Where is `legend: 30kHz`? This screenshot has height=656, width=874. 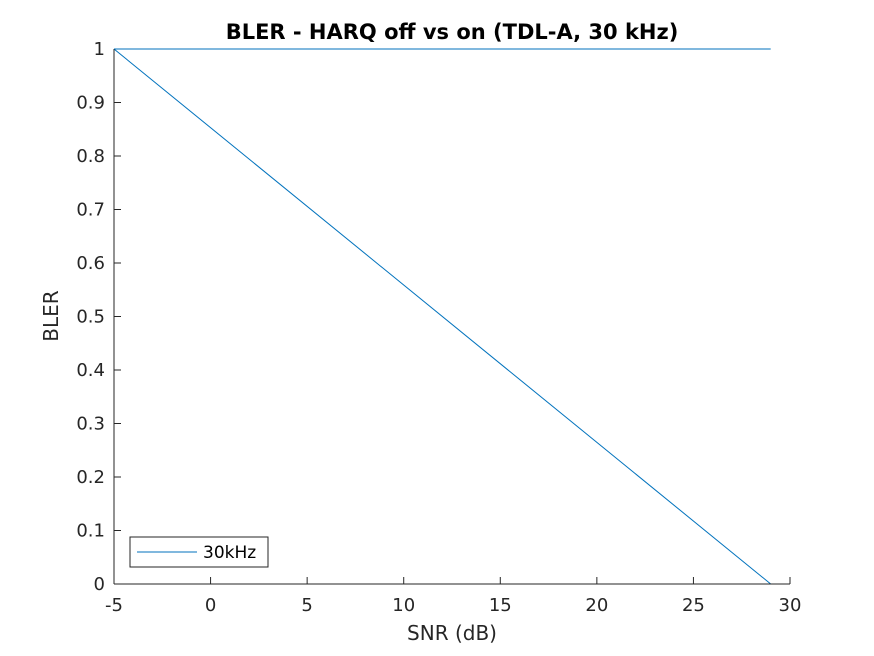 legend: 30kHz is located at coordinates (199, 552).